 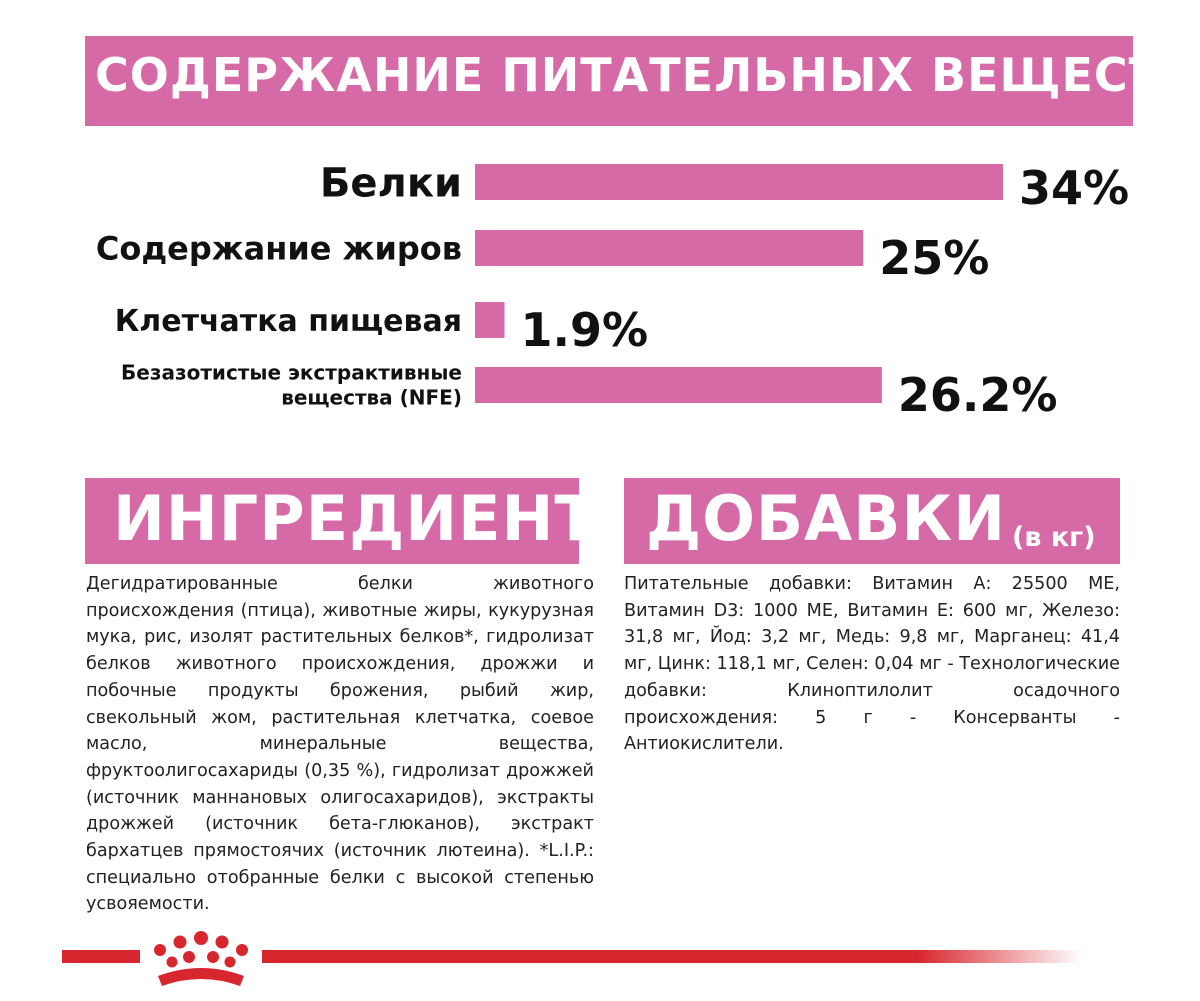 I want to click on additives-unit: (в кг), so click(x=1054, y=537).